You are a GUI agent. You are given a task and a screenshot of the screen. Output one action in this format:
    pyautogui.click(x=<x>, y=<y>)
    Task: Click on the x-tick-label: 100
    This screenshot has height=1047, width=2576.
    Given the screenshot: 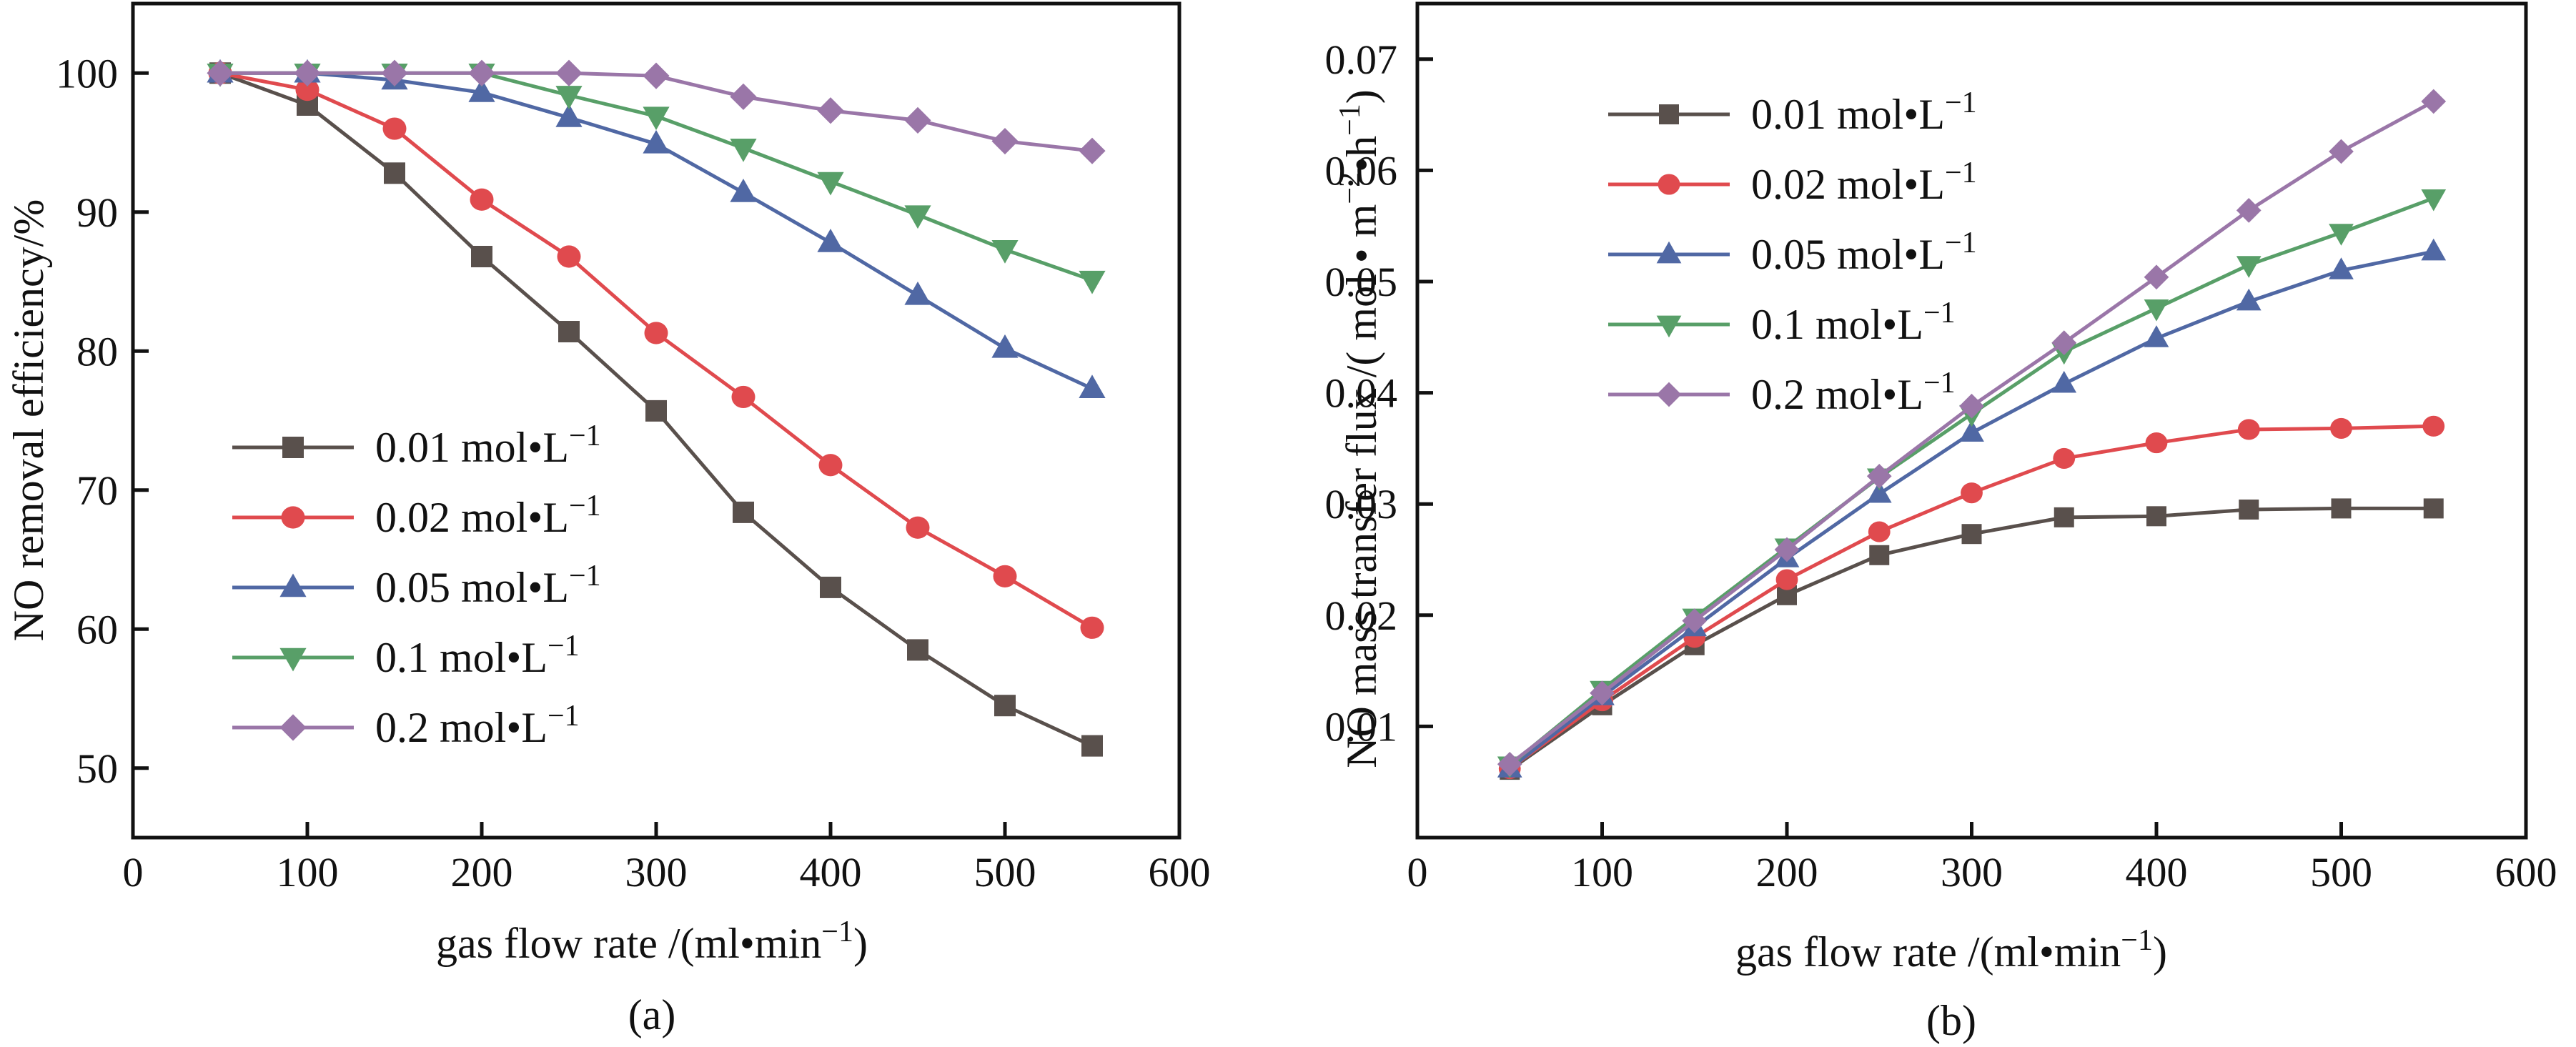 What is the action you would take?
    pyautogui.click(x=308, y=872)
    